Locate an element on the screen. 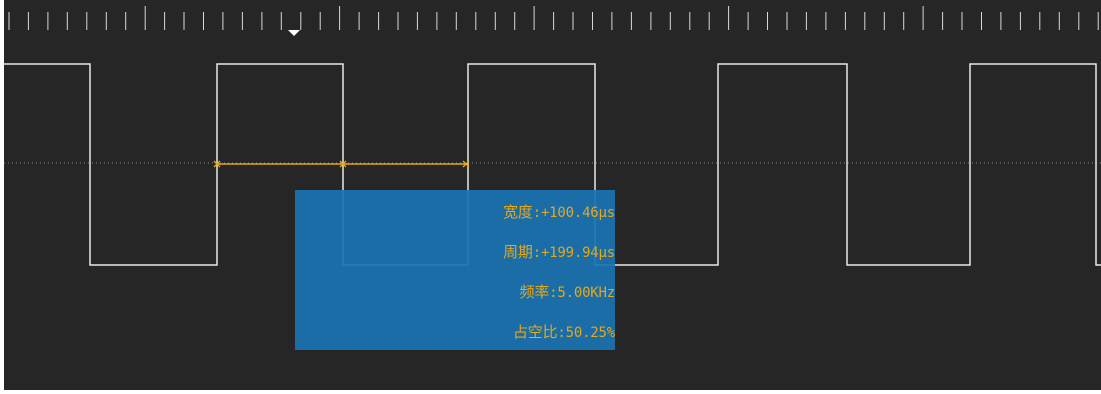 This screenshot has width=1101, height=394. cursor-marker-mid is located at coordinates (343, 164).